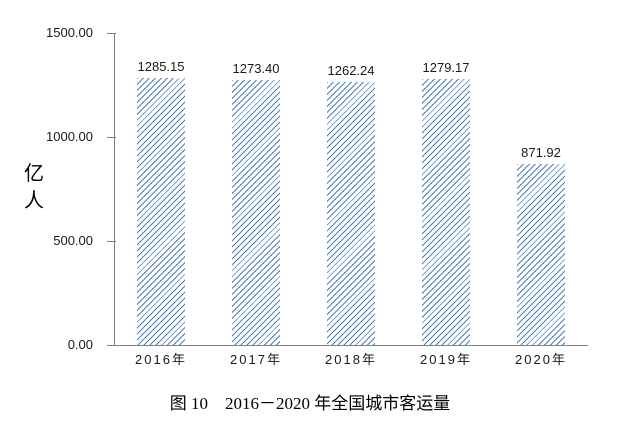 The width and height of the screenshot is (620, 425). What do you see at coordinates (351, 70) in the screenshot?
I see `bar-value-label: 1262.24` at bounding box center [351, 70].